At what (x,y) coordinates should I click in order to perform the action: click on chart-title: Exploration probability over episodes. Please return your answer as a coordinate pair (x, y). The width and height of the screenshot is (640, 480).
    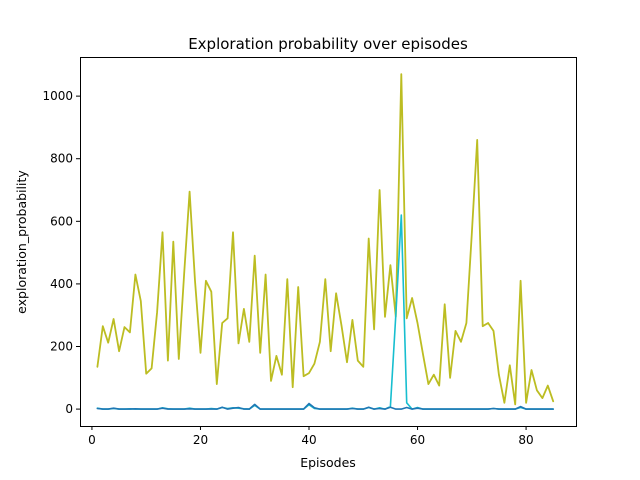
    Looking at the image, I should click on (328, 44).